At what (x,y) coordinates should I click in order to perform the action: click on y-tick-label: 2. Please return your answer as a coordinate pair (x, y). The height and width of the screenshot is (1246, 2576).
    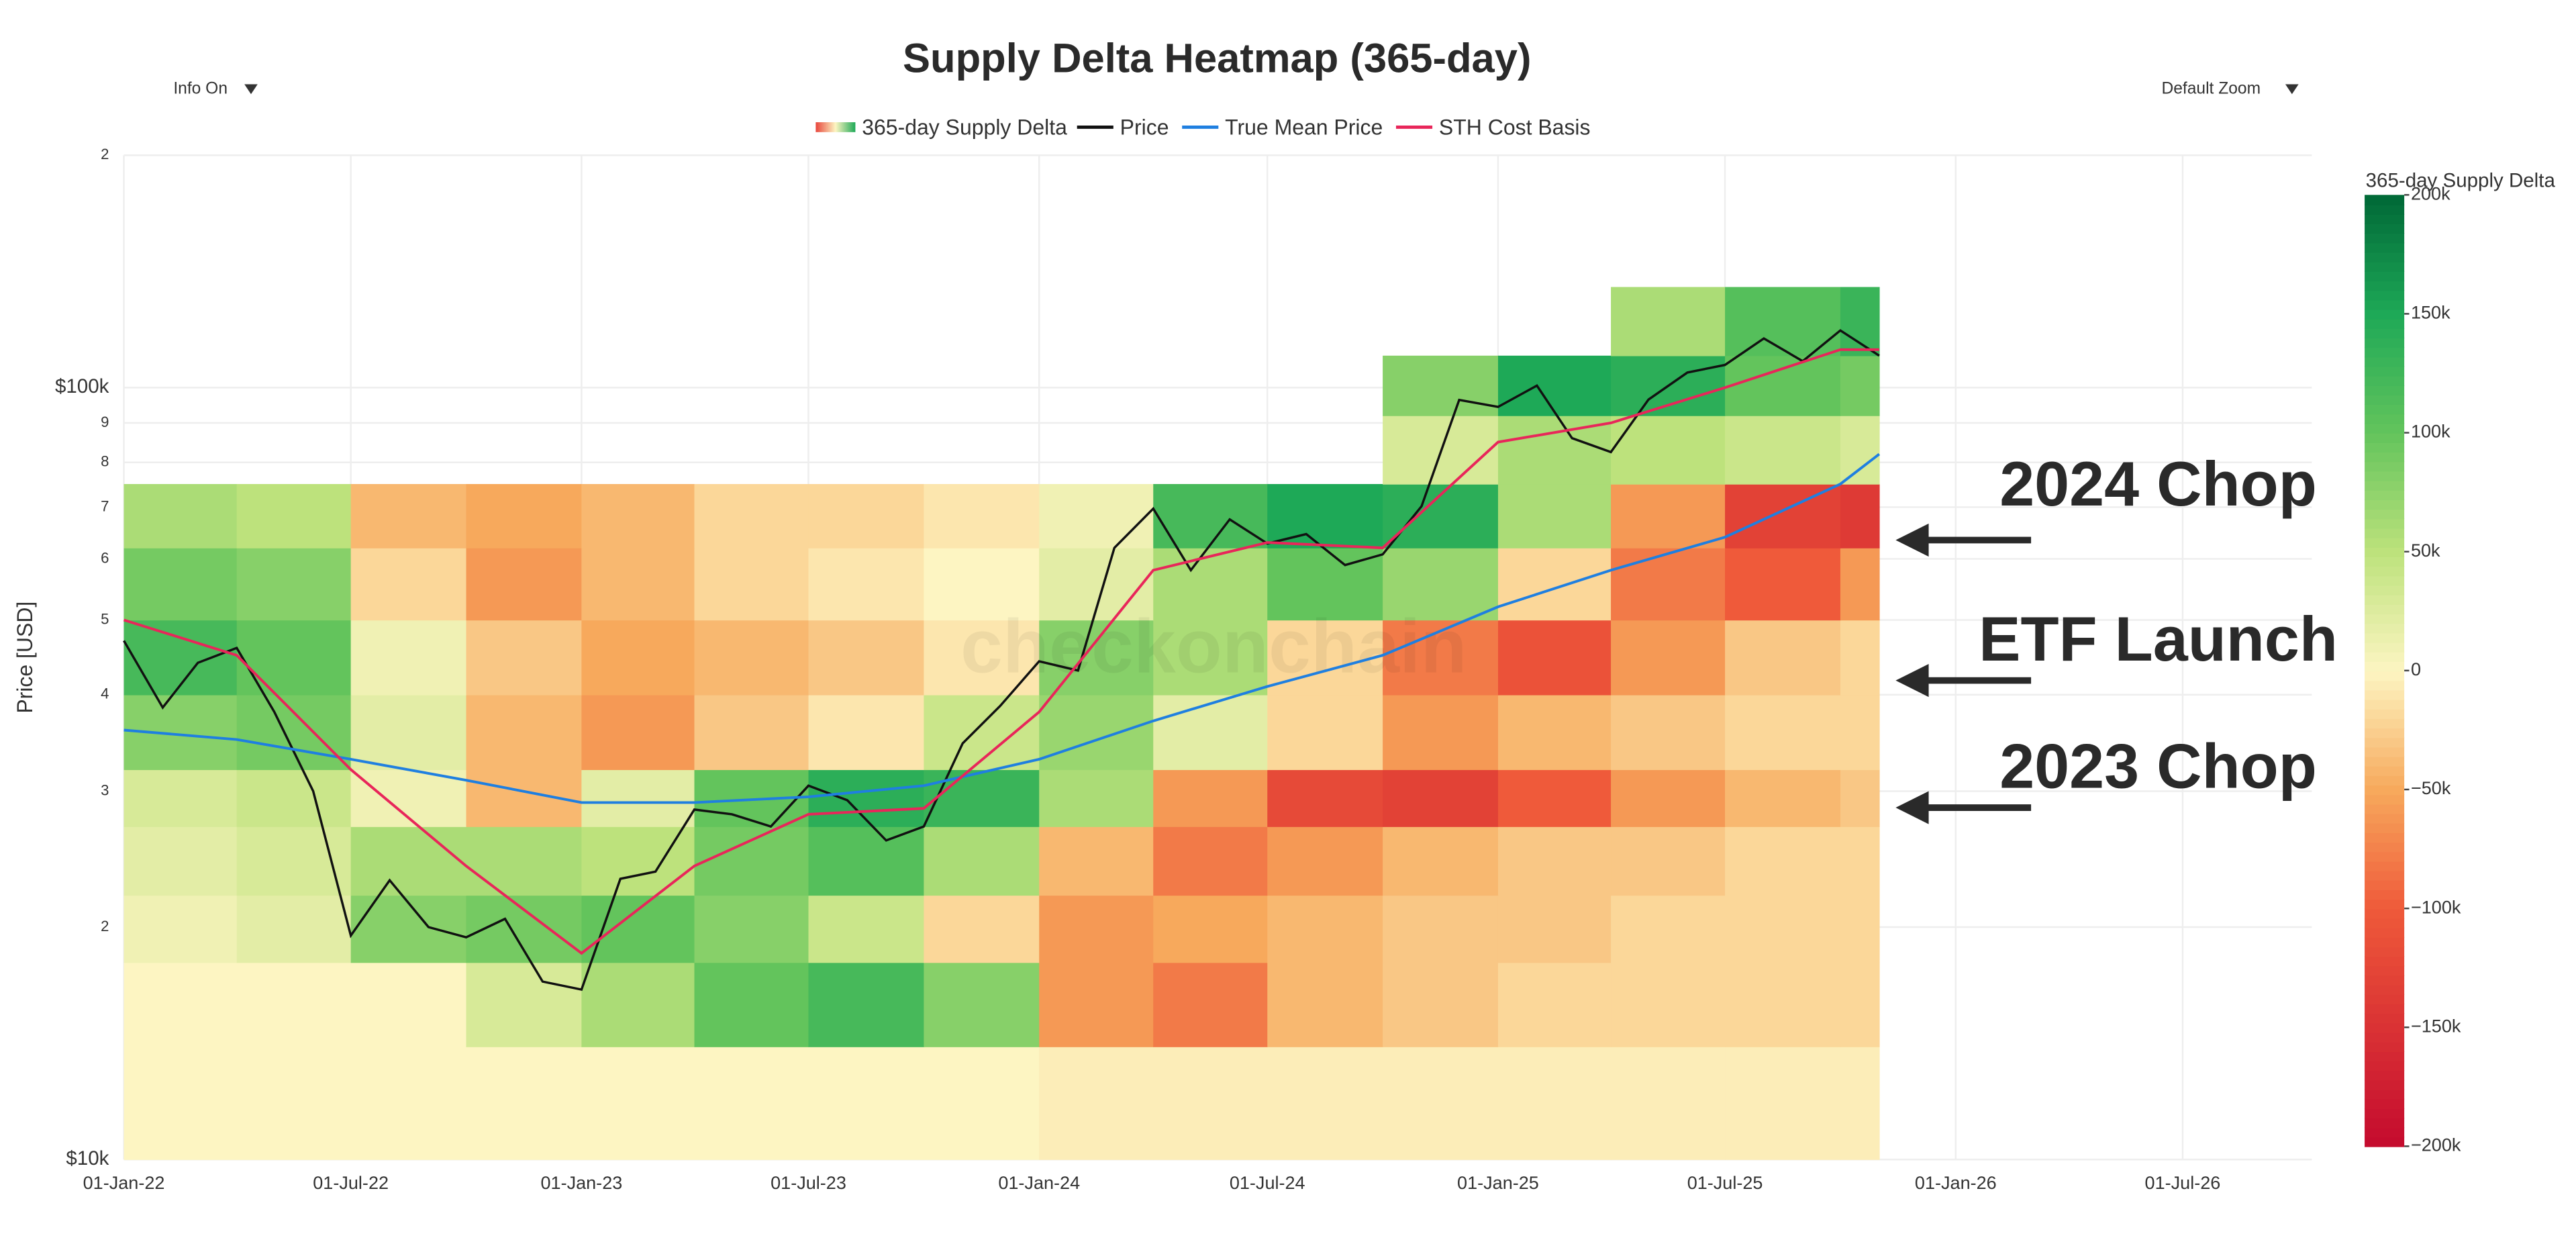
    Looking at the image, I should click on (105, 926).